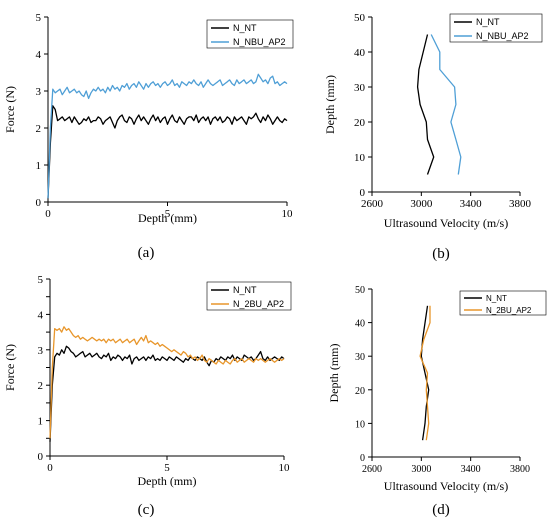 The height and width of the screenshot is (528, 550). What do you see at coordinates (146, 253) in the screenshot?
I see `panel-label: (a)` at bounding box center [146, 253].